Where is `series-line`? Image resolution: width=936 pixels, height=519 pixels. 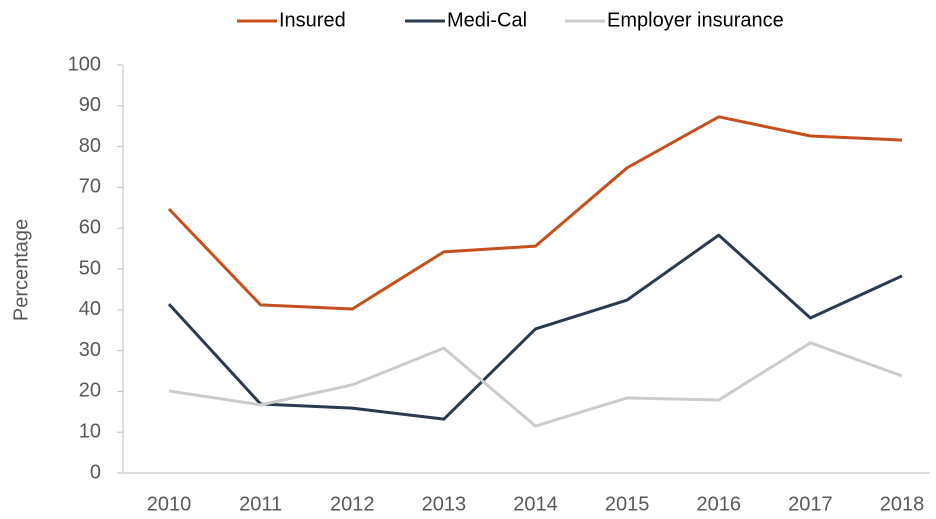 series-line is located at coordinates (535, 384).